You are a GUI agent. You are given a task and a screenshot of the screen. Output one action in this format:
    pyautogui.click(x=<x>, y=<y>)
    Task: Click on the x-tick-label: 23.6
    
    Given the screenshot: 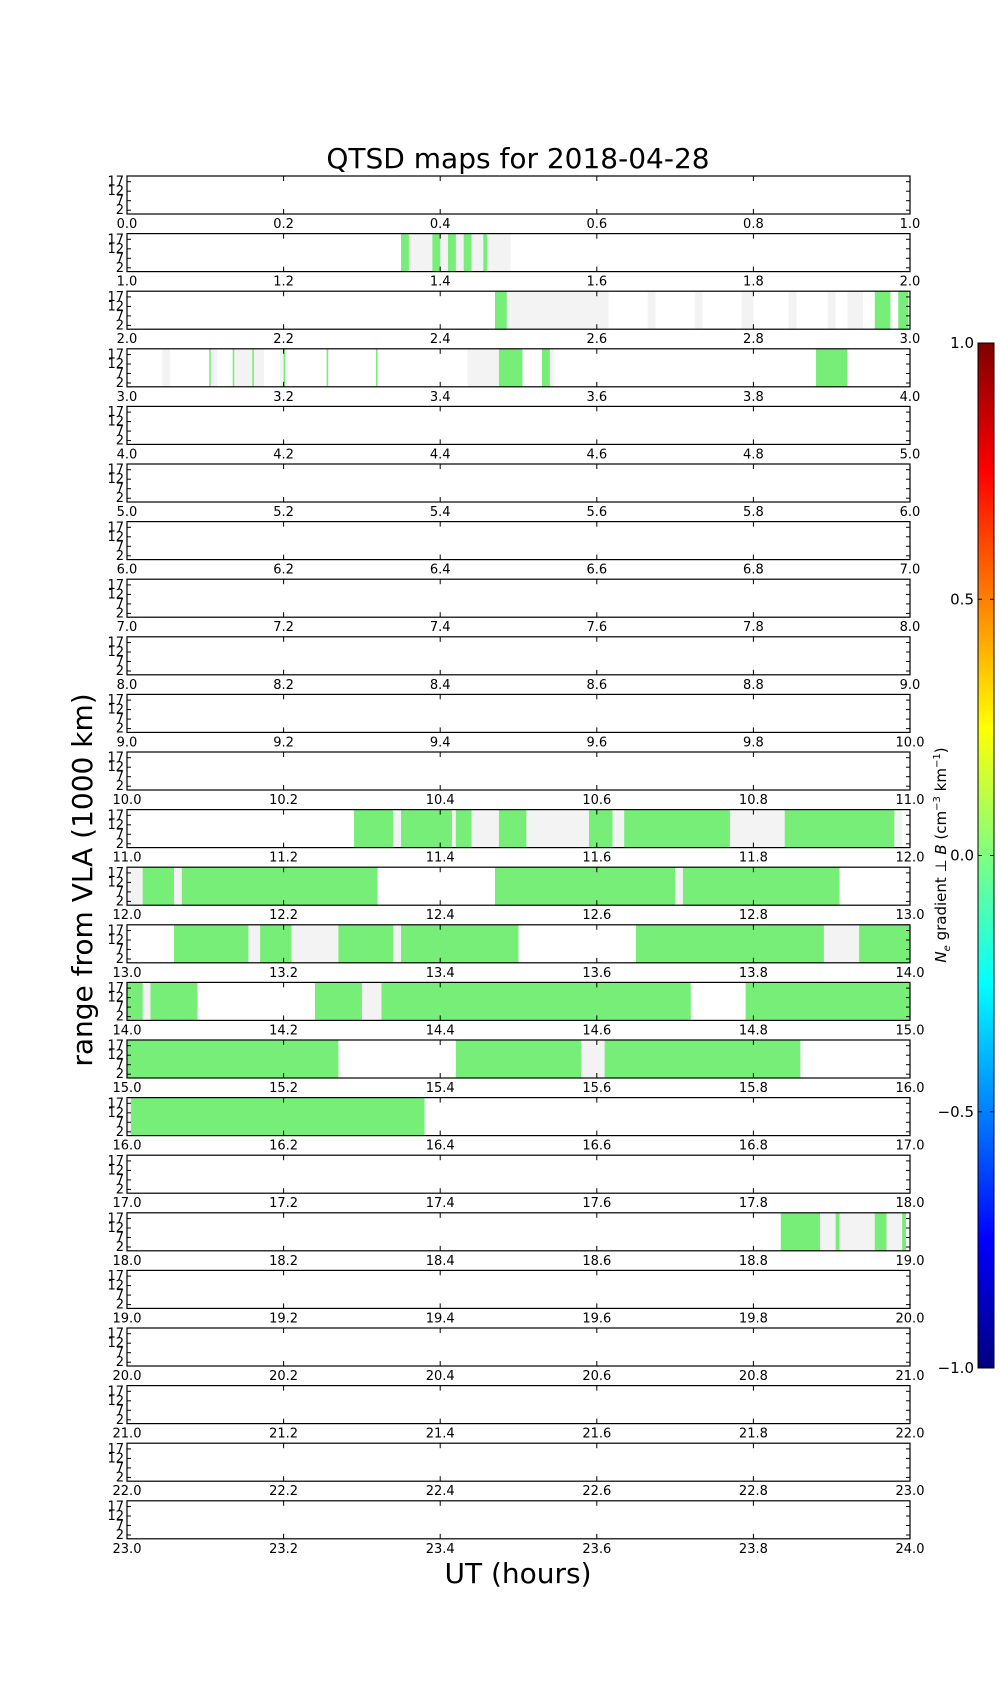 What is the action you would take?
    pyautogui.click(x=596, y=1549)
    